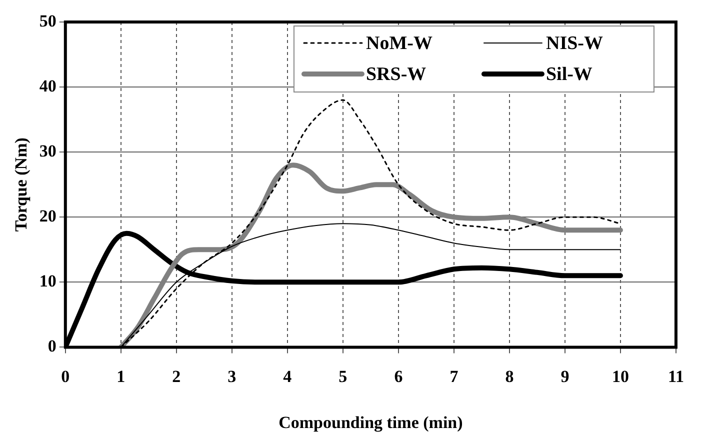  I want to click on legend-label: NIS-W, so click(574, 43).